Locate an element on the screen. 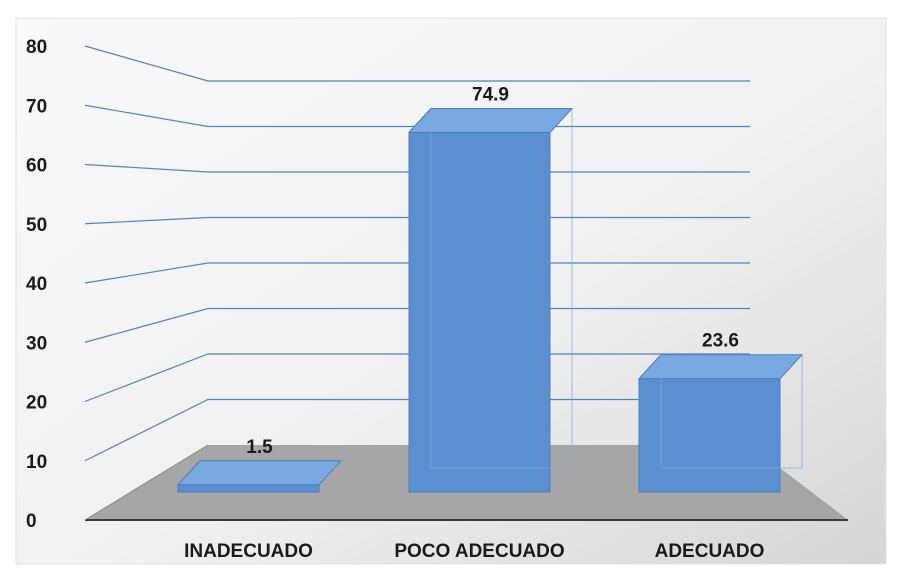 The height and width of the screenshot is (582, 905). bar-inadecuado is located at coordinates (259, 476).